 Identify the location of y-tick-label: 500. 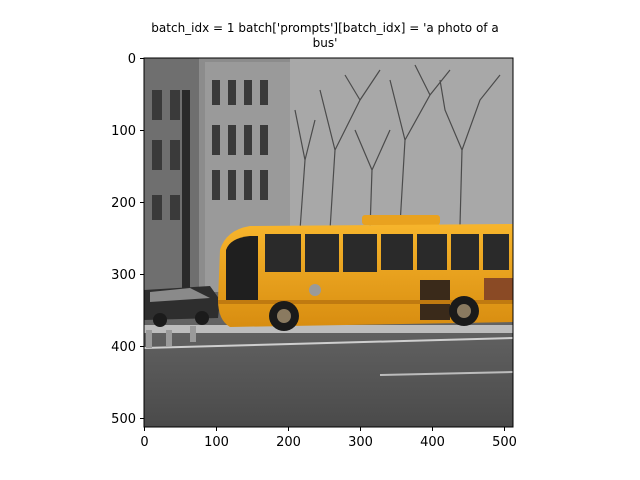
(123, 419).